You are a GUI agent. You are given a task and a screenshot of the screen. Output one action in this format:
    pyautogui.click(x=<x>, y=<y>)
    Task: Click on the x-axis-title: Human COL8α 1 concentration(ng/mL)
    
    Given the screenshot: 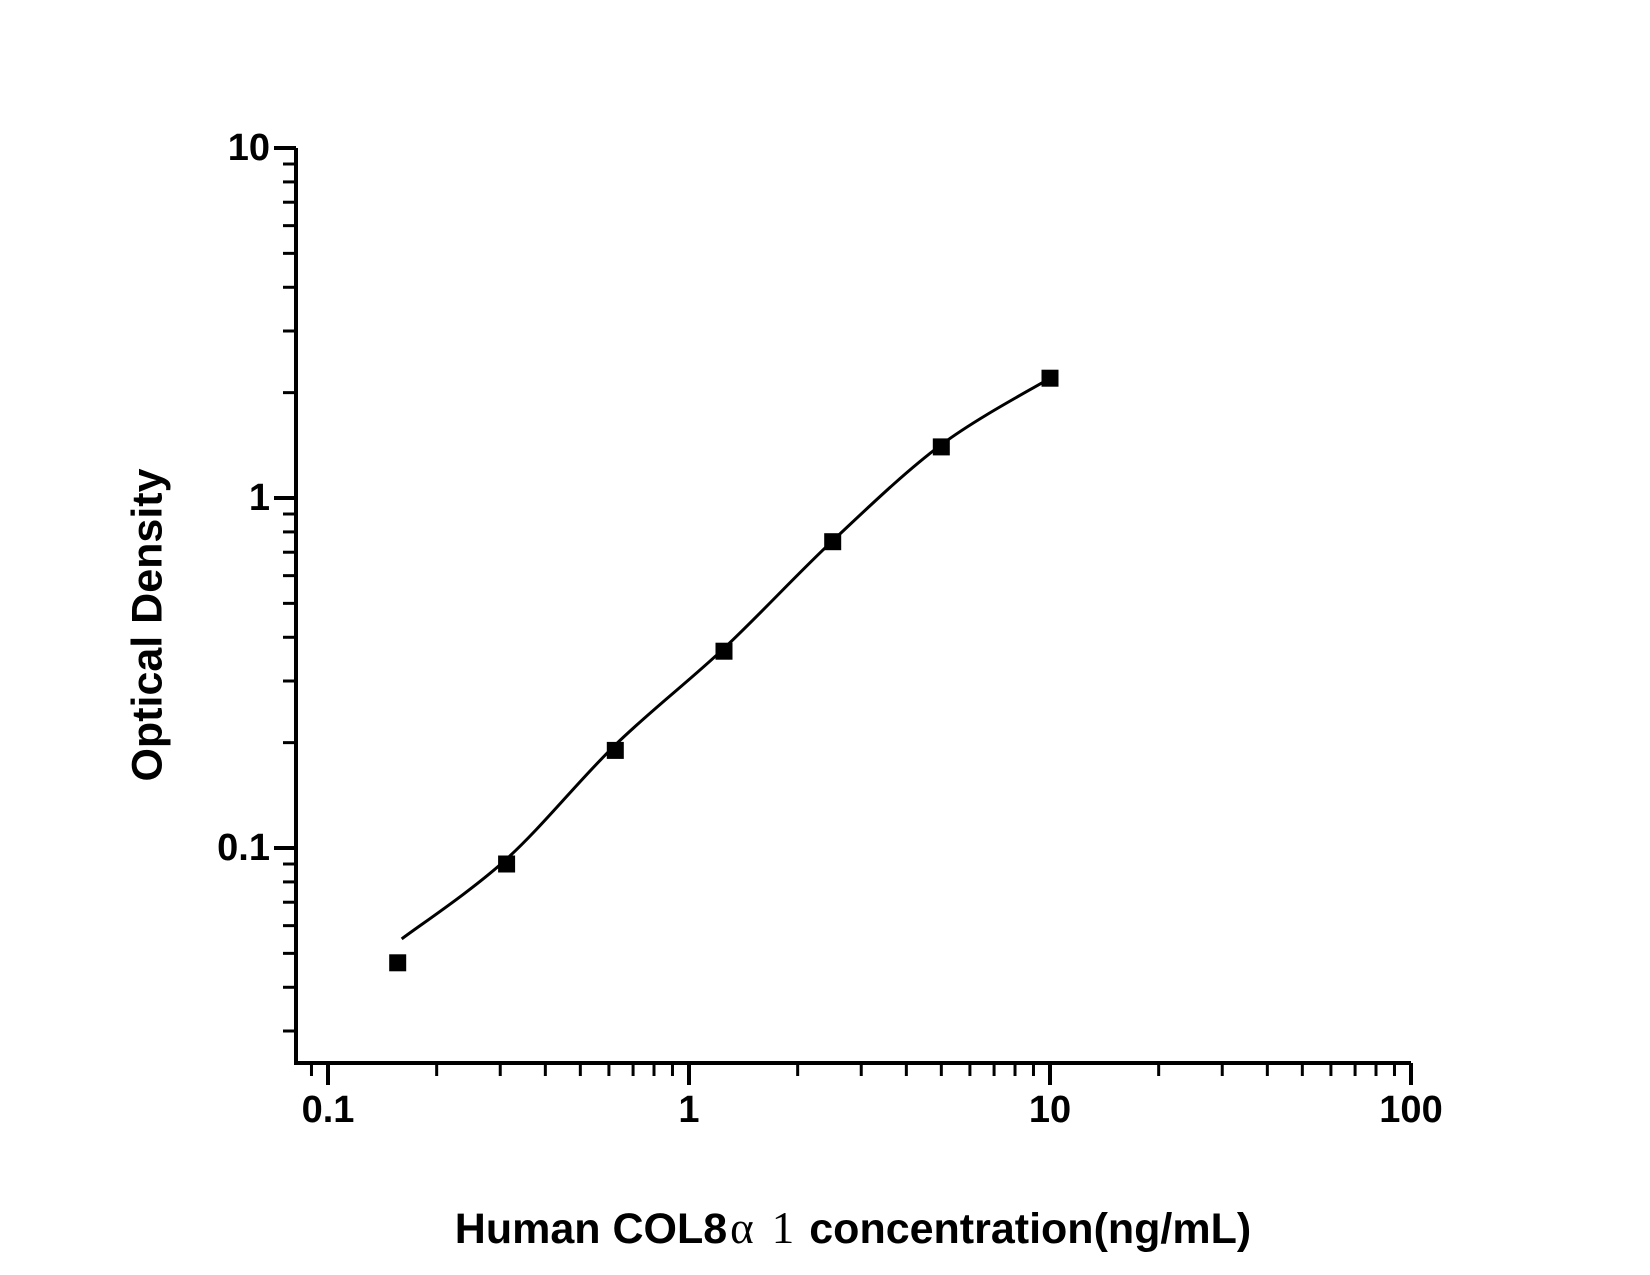 What is the action you would take?
    pyautogui.click(x=853, y=1228)
    